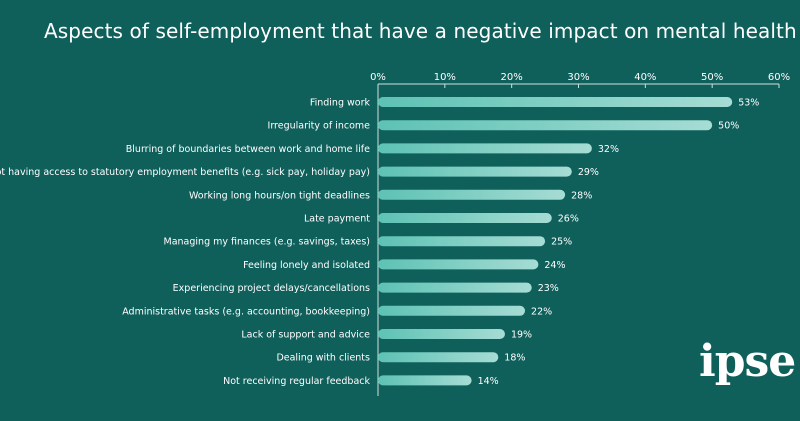  I want to click on x-tick-label: 20%, so click(512, 77).